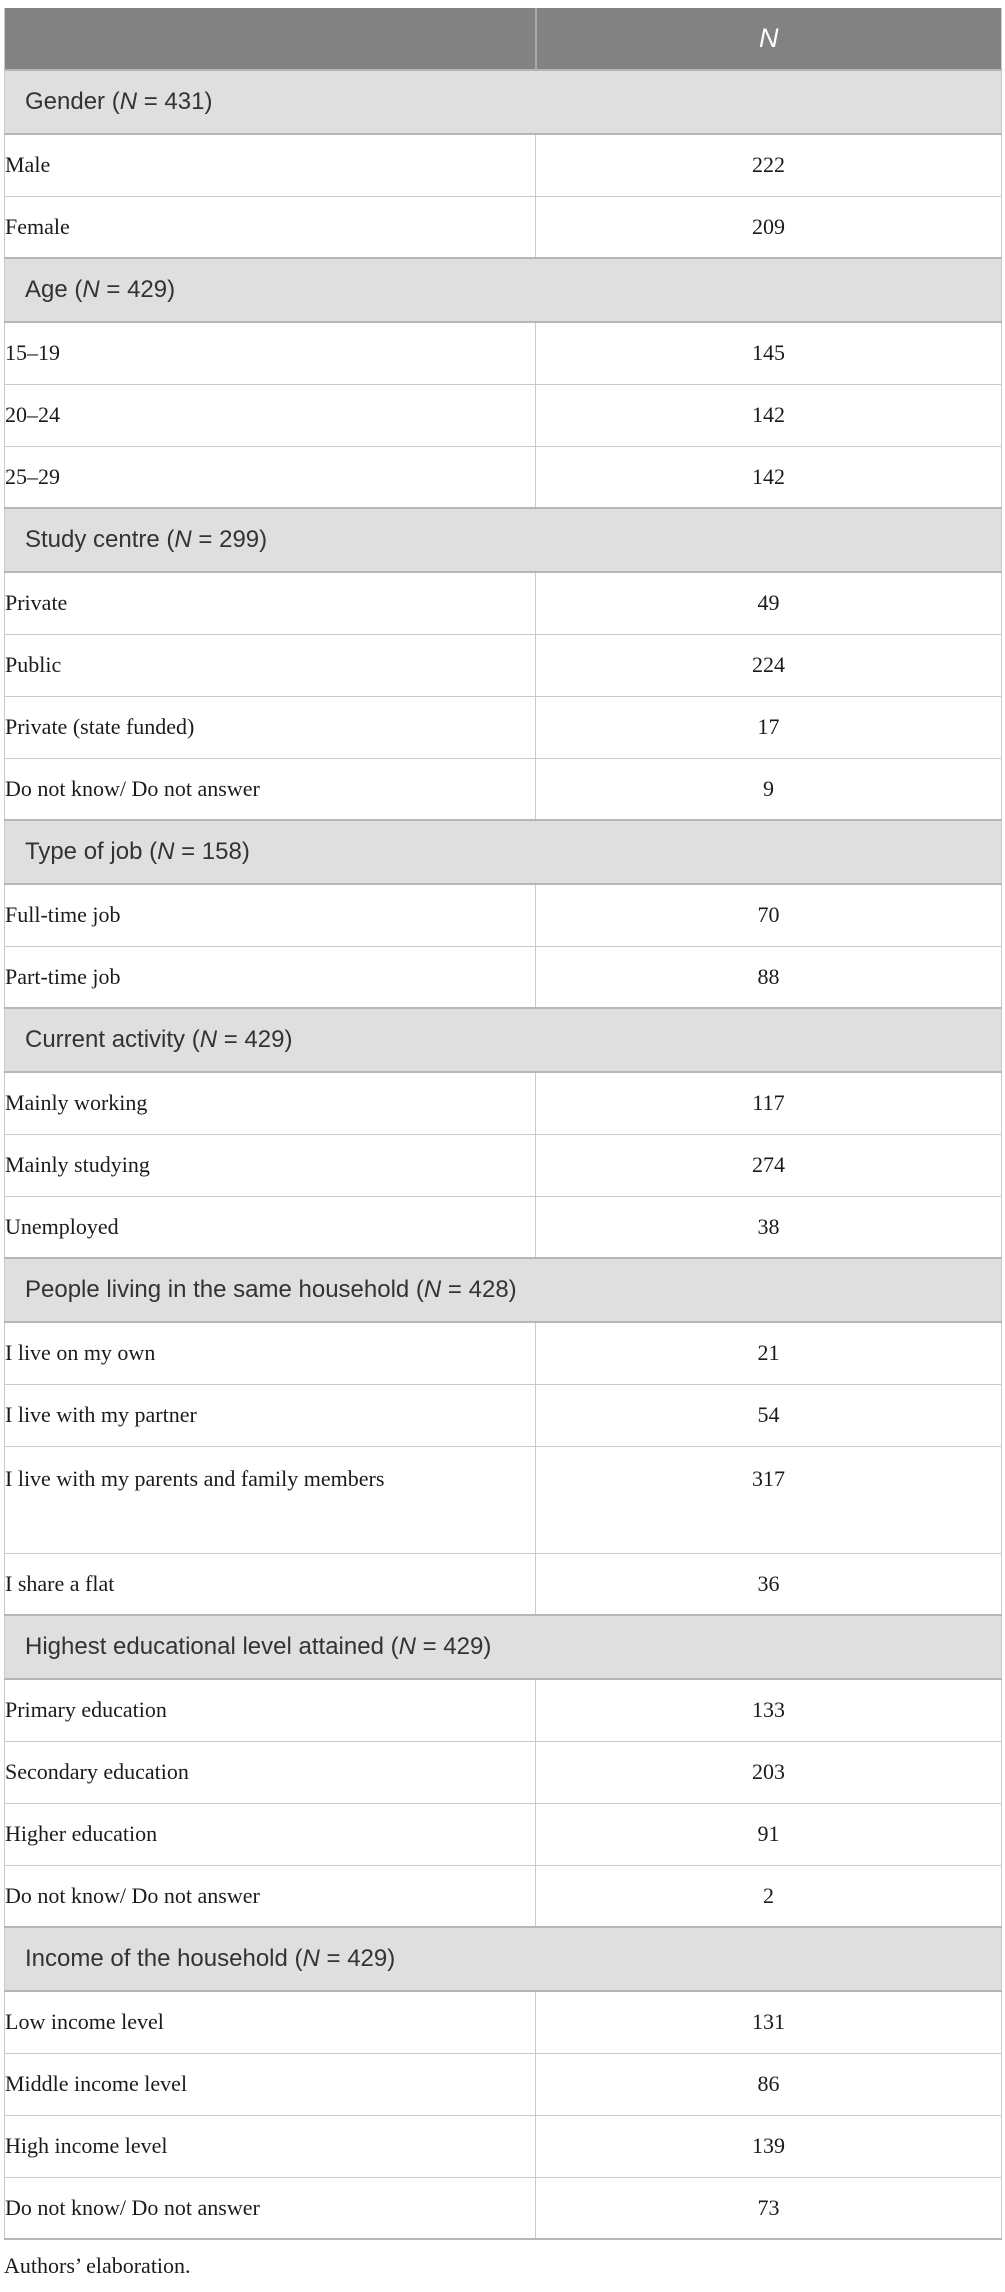 The height and width of the screenshot is (2292, 1005). What do you see at coordinates (80, 1353) in the screenshot?
I see `row-label-text: I live on my own` at bounding box center [80, 1353].